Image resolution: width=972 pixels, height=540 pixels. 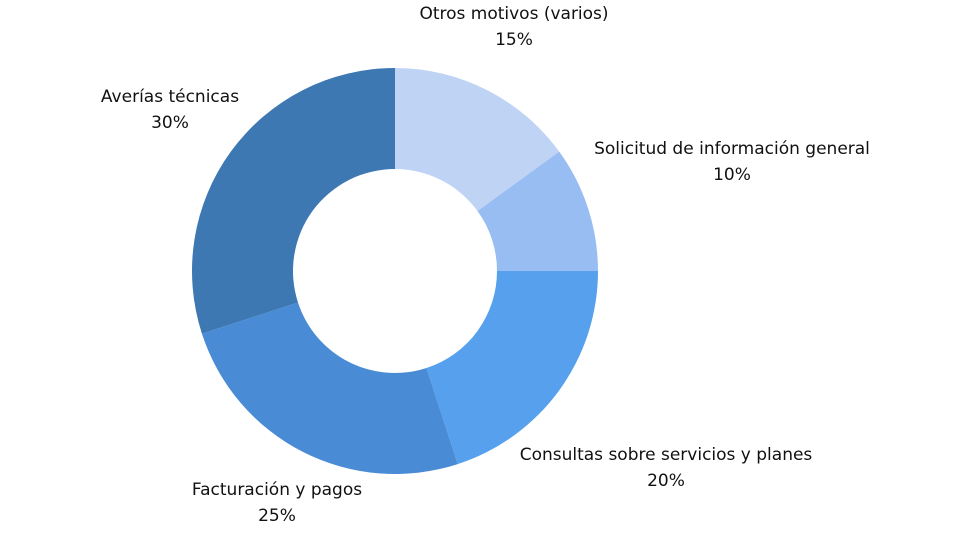 What do you see at coordinates (170, 123) in the screenshot?
I see `slice-value-label: 30%` at bounding box center [170, 123].